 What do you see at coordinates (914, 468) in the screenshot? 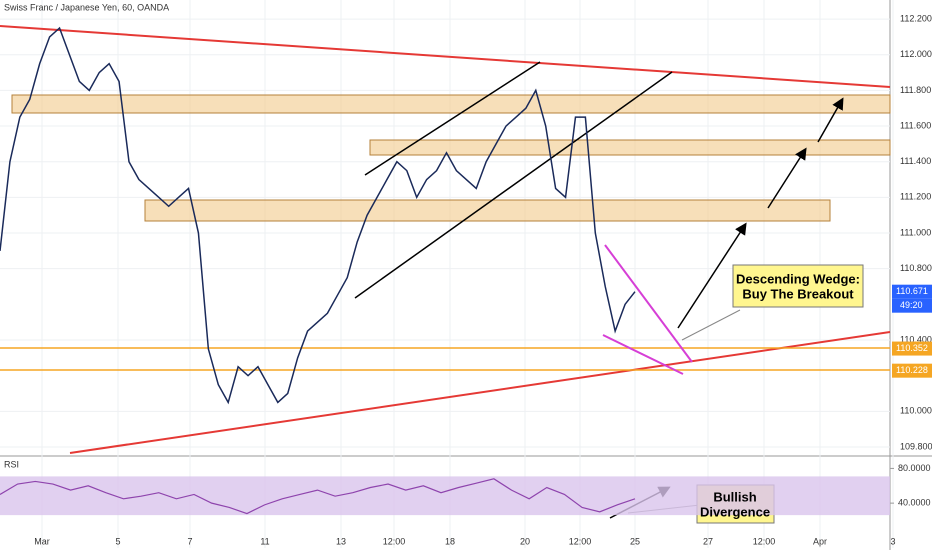
I see `rsi-tick-label: 80.0000` at bounding box center [914, 468].